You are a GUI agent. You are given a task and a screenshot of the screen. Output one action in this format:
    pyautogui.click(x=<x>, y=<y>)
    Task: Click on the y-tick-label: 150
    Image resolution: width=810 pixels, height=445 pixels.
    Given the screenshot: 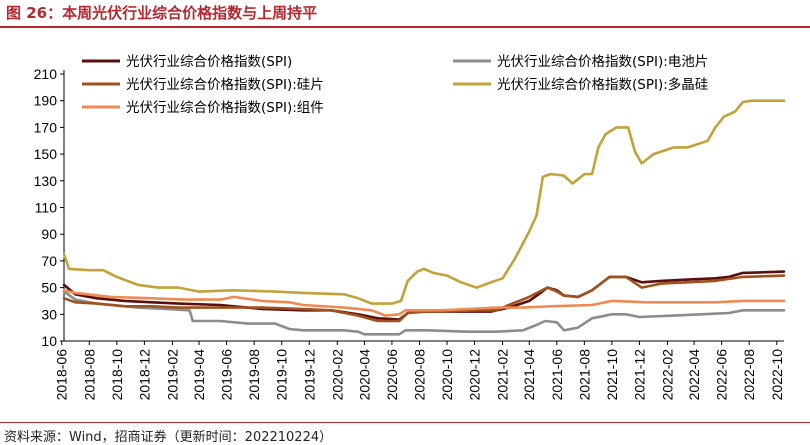 What is the action you would take?
    pyautogui.click(x=46, y=154)
    